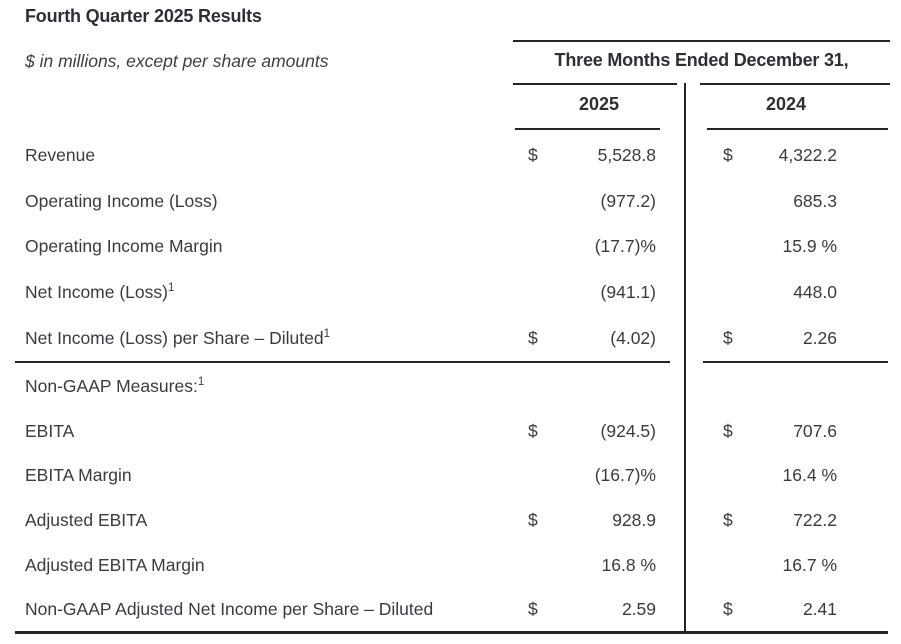 This screenshot has width=901, height=644. Describe the element at coordinates (124, 246) in the screenshot. I see `row-label: Operating Income Margin` at that location.